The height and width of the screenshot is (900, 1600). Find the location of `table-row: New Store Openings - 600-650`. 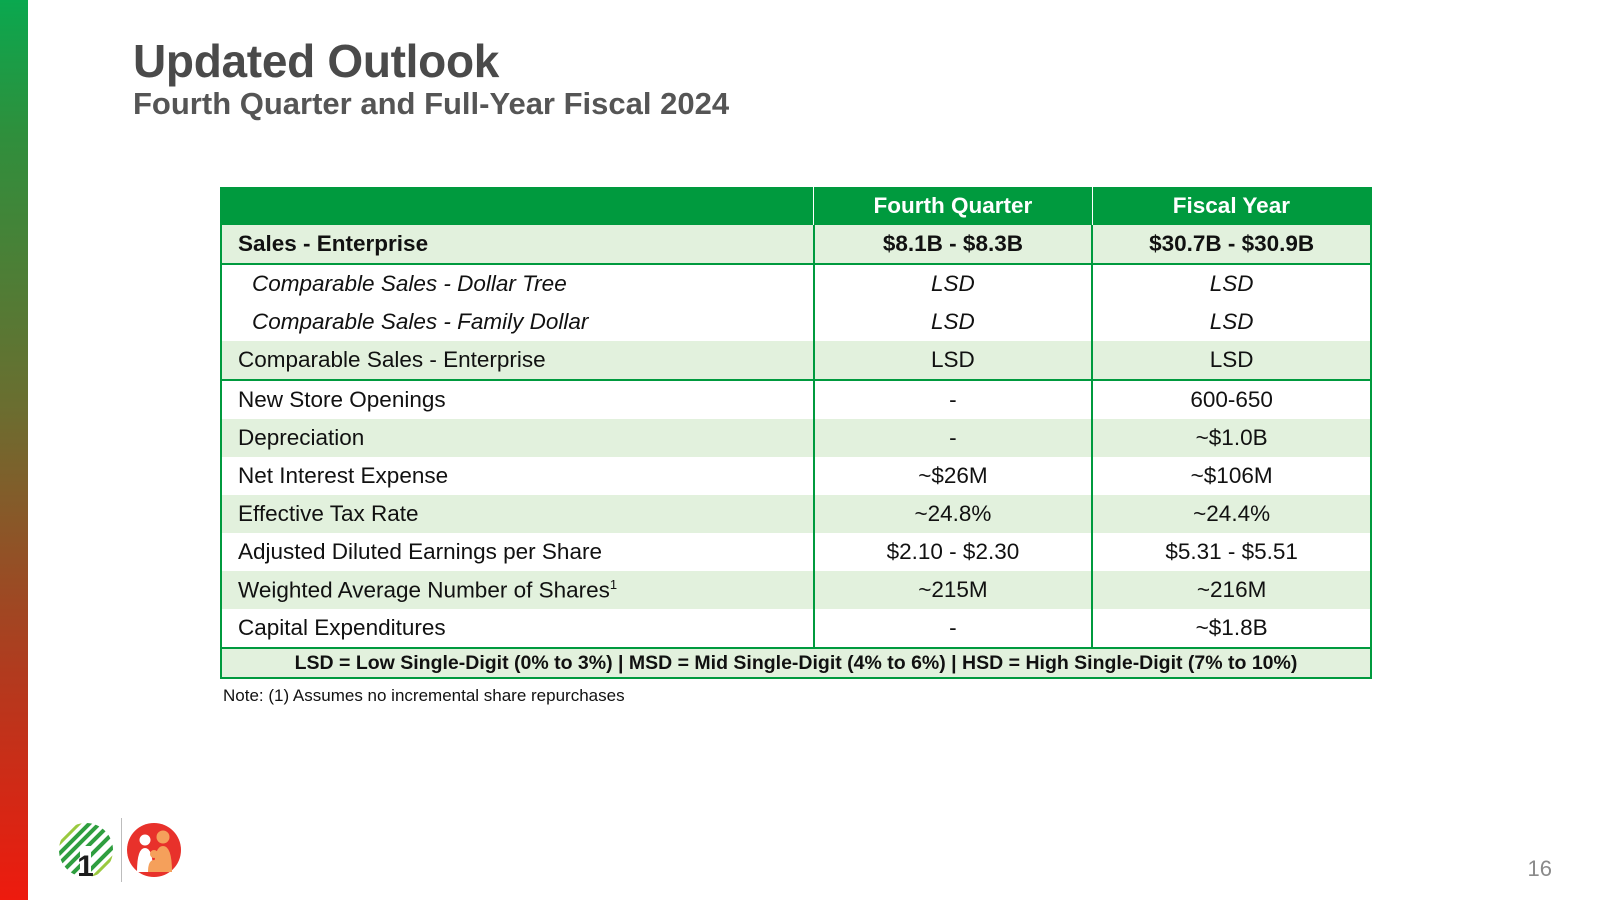

table-row: New Store Openings - 600-650 is located at coordinates (796, 399).